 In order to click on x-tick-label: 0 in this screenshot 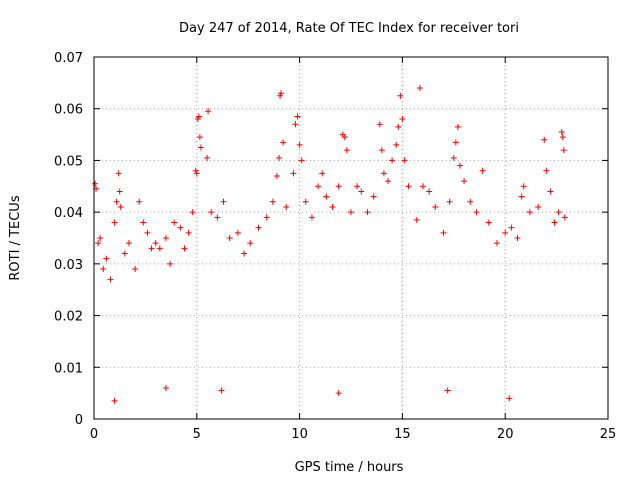, I will do `click(94, 434)`.